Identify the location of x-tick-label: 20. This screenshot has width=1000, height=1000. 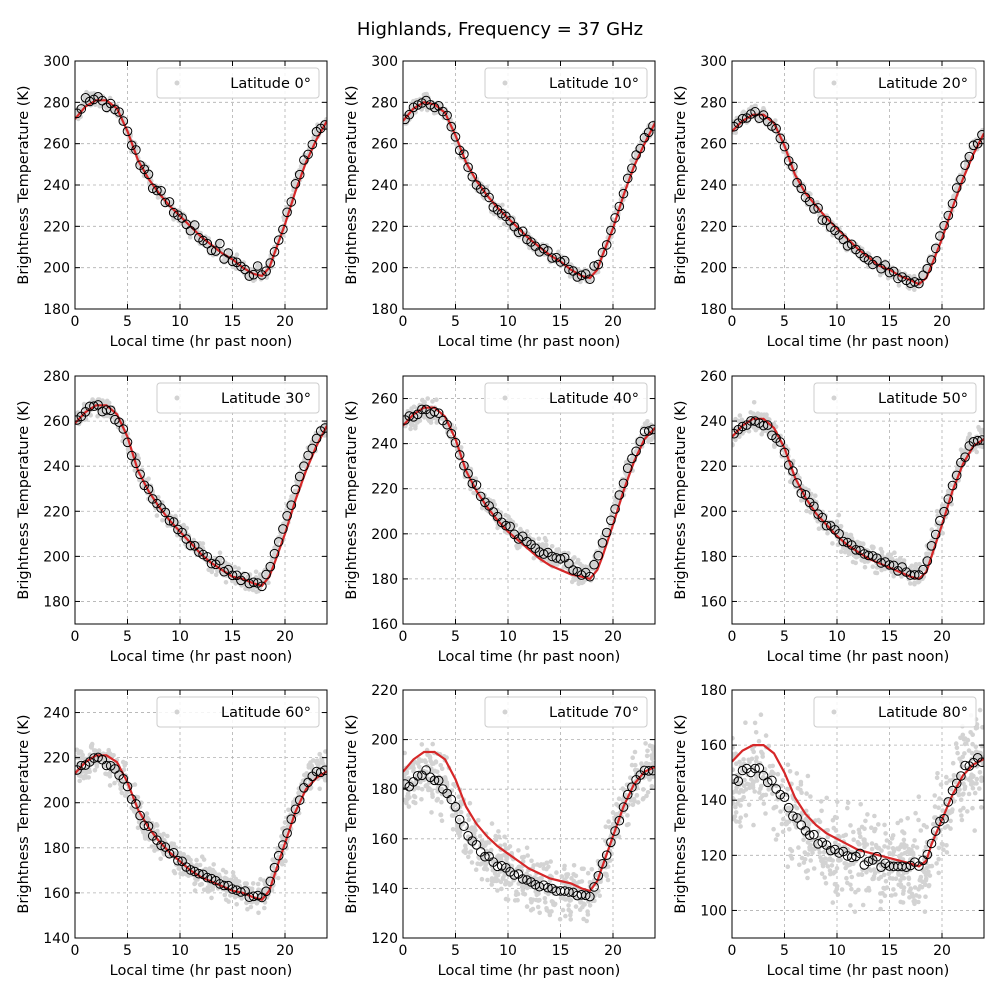
(285, 637).